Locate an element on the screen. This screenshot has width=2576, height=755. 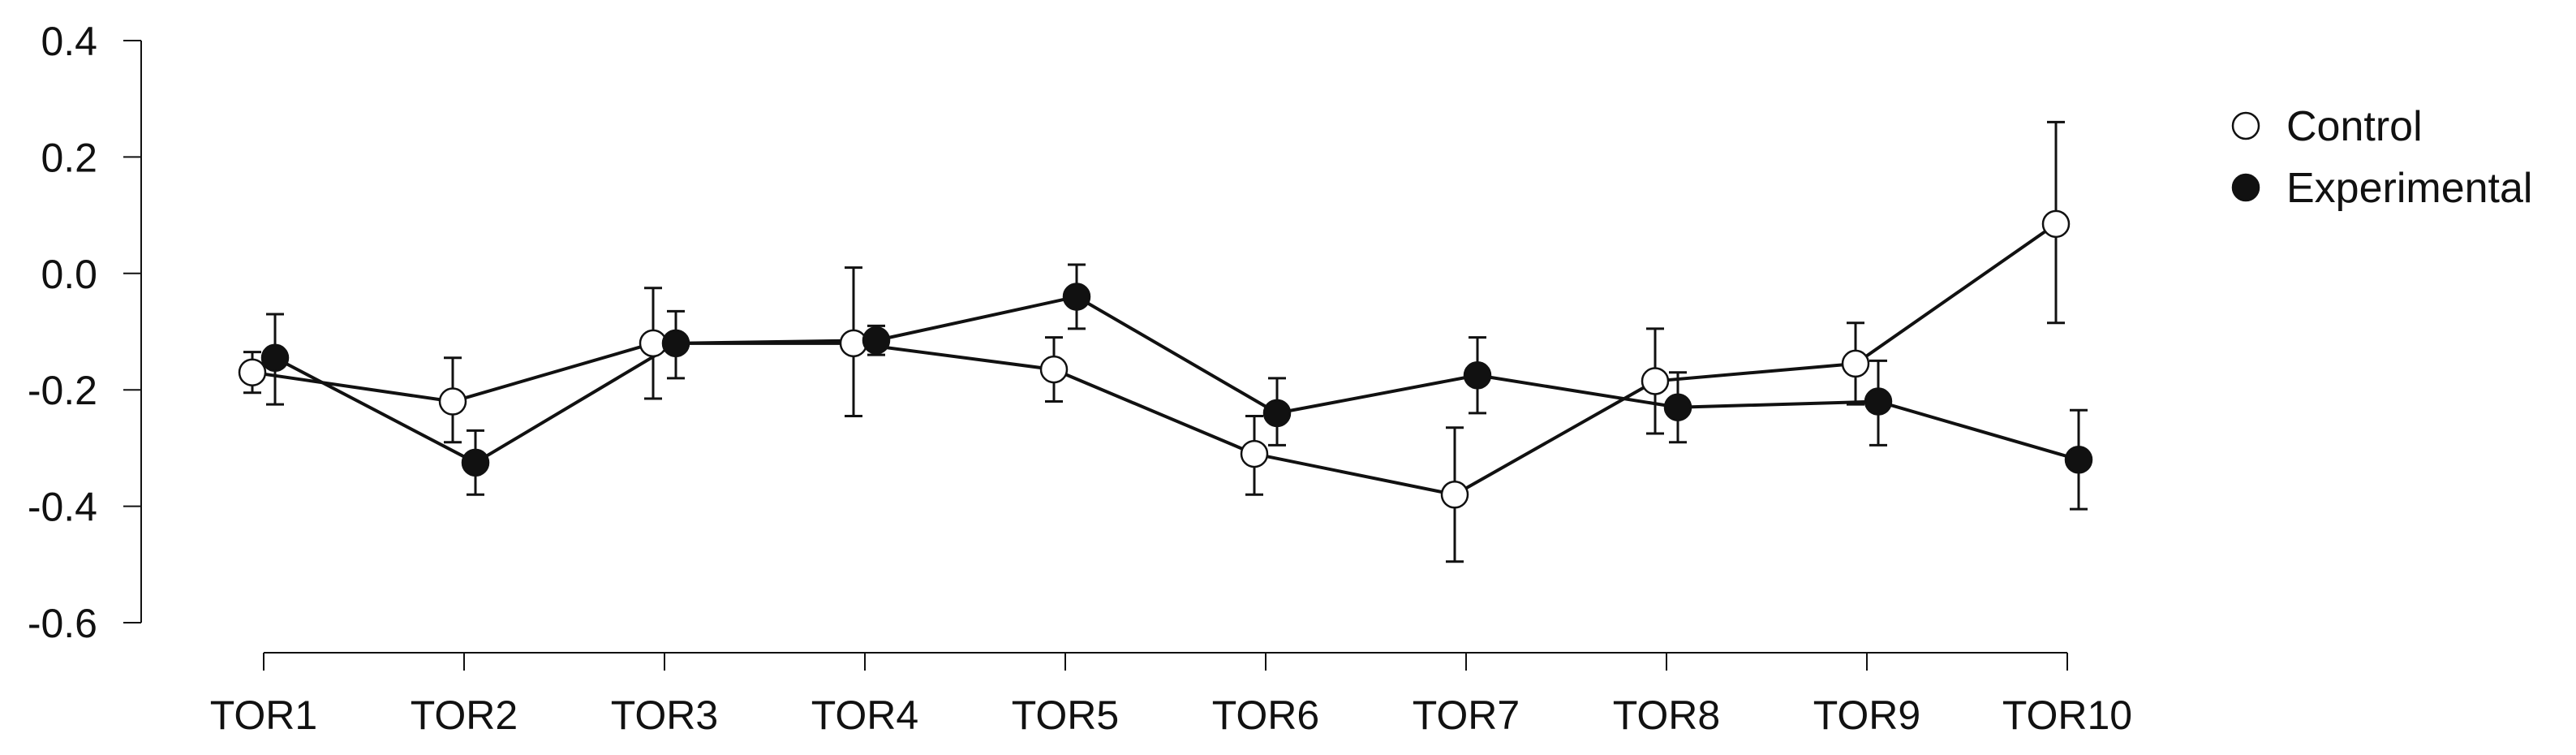
y-tick-label: 0.2 is located at coordinates (69, 157).